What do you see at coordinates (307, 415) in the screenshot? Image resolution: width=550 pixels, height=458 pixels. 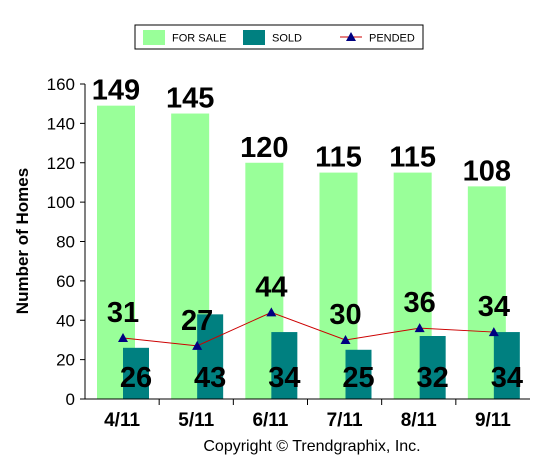 I see `x-axis-ticks: 4/11 5/11 6/11 7/11 8/11 9/11` at bounding box center [307, 415].